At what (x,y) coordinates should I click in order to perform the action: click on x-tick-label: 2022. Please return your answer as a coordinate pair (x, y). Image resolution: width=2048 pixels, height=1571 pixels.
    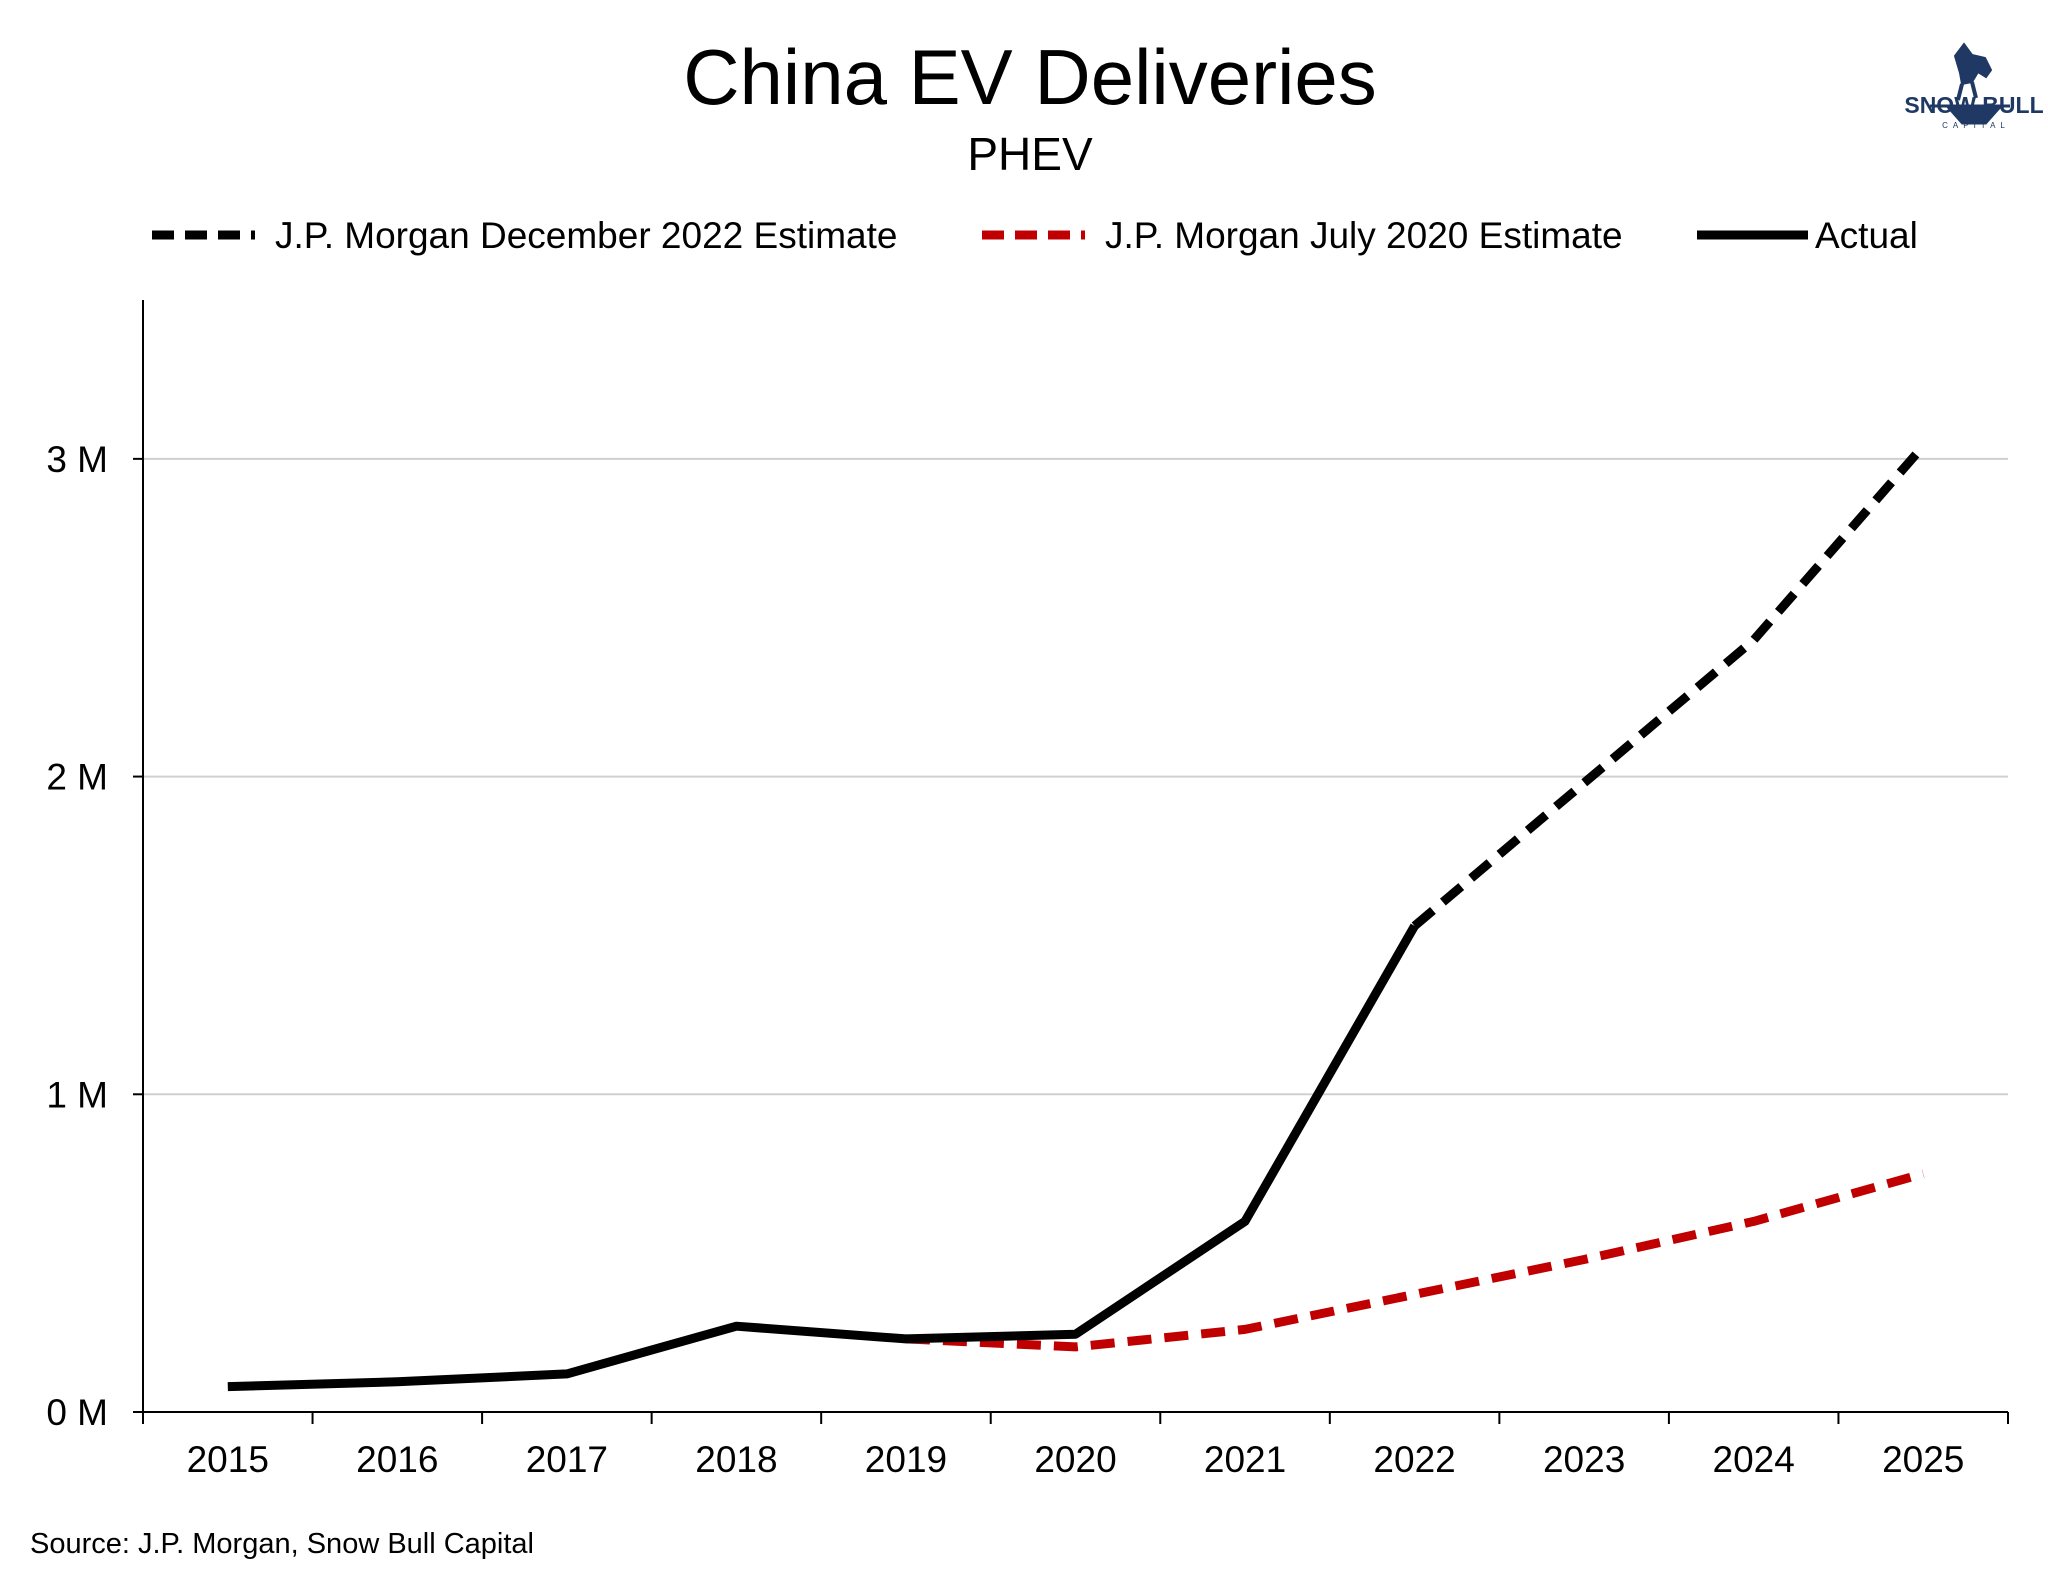
    Looking at the image, I should click on (1414, 1459).